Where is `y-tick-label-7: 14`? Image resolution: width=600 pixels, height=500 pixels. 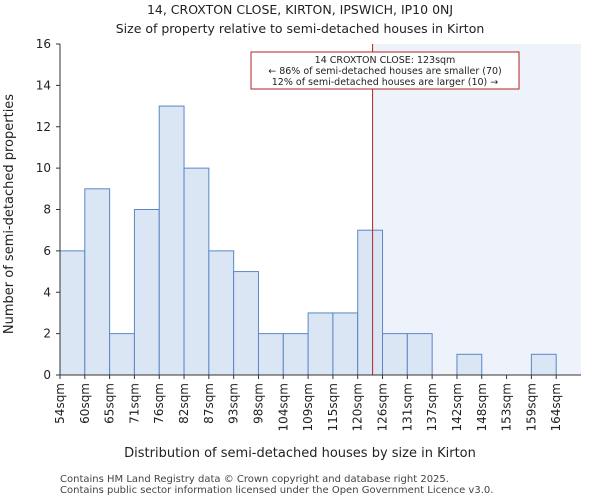 y-tick-label-7: 14 is located at coordinates (43, 85).